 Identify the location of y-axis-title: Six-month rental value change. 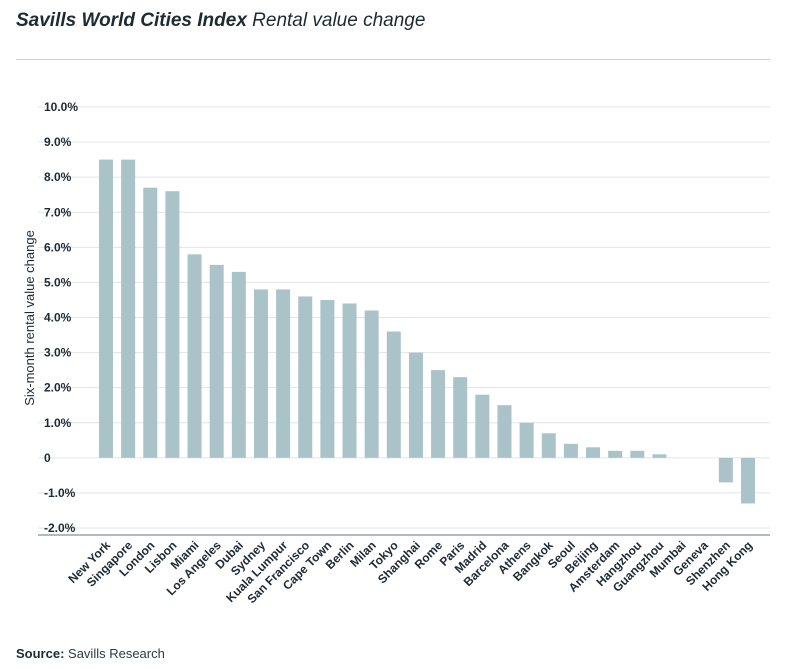
(29, 318).